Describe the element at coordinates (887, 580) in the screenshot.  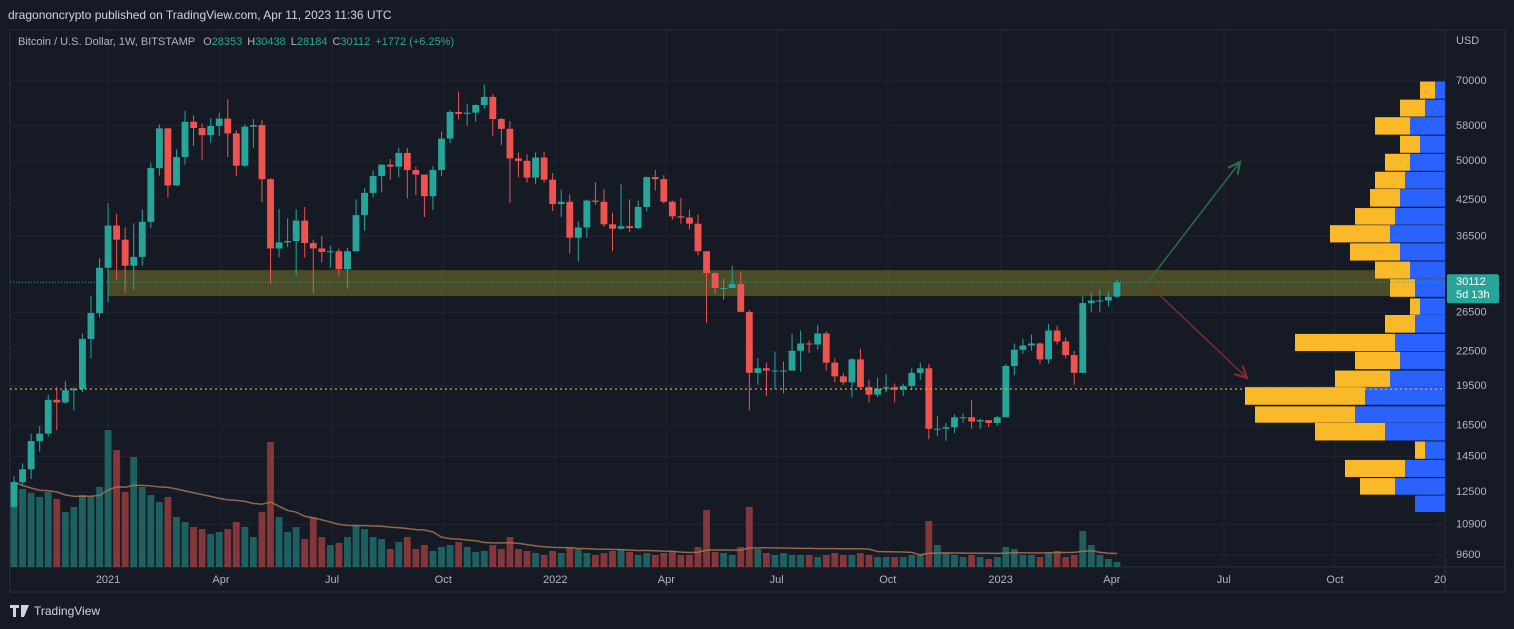
I see `x-tick-label: Oct` at that location.